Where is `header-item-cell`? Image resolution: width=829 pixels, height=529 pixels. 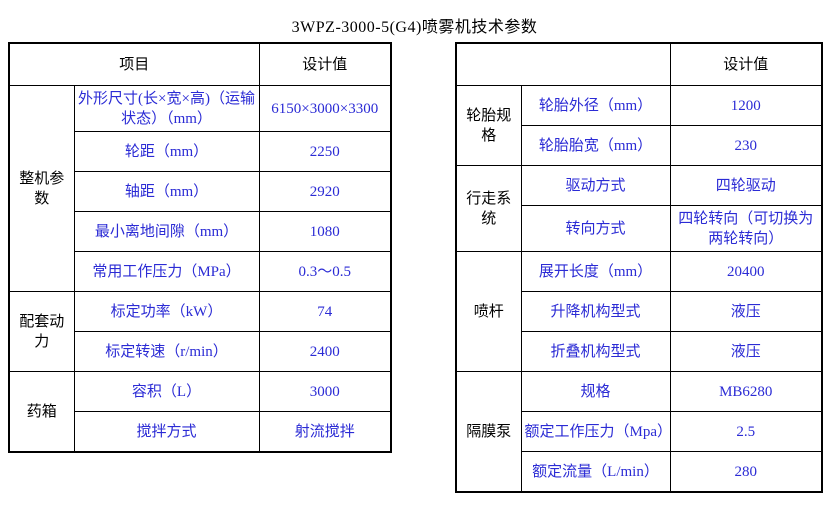
header-item-cell is located at coordinates (563, 64).